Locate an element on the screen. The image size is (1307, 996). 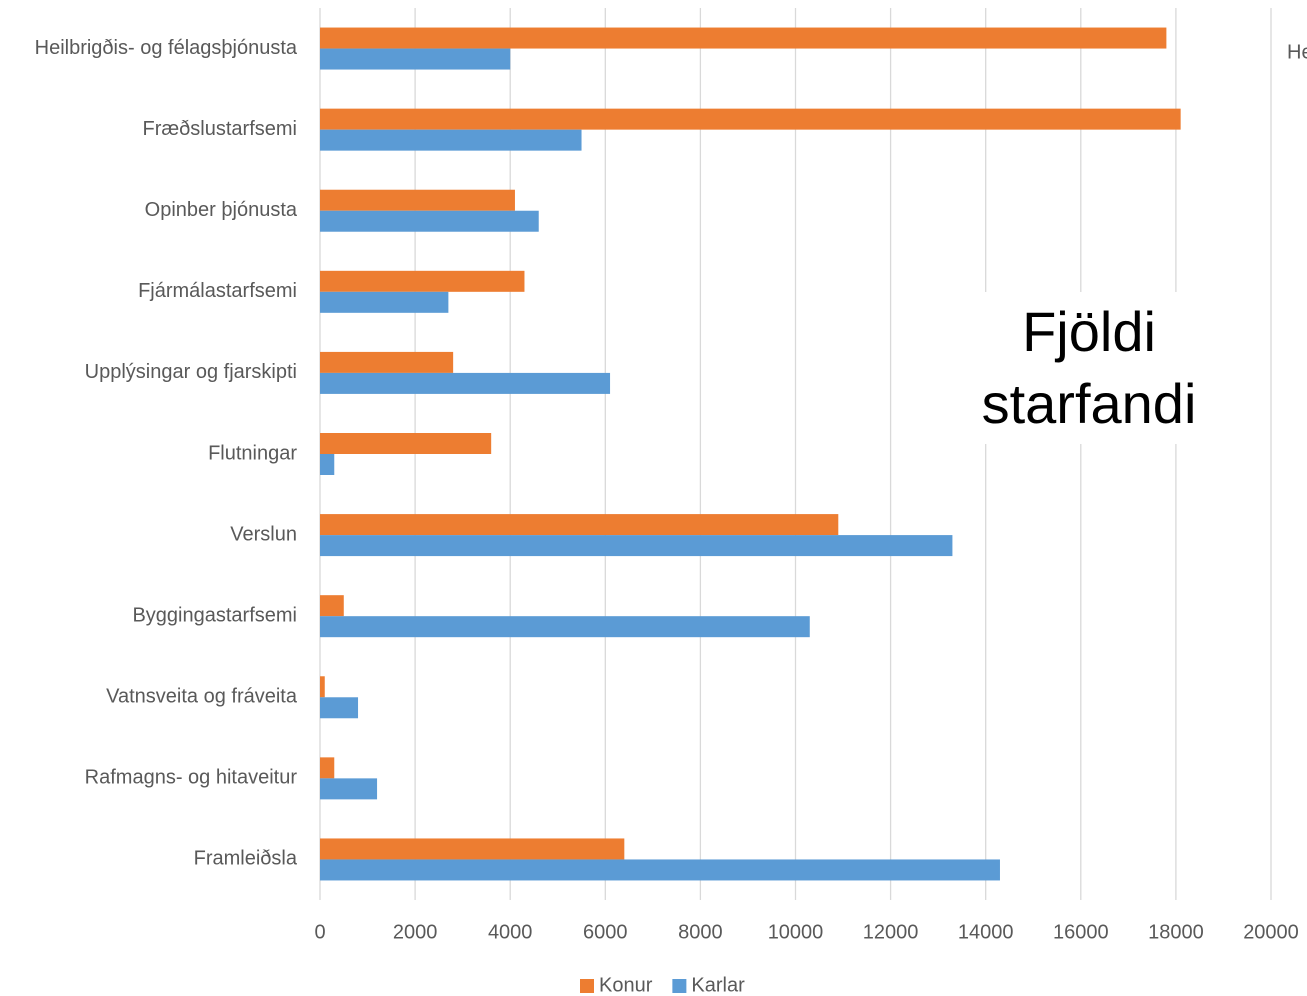
x-tick-label: 20000 is located at coordinates (1271, 932).